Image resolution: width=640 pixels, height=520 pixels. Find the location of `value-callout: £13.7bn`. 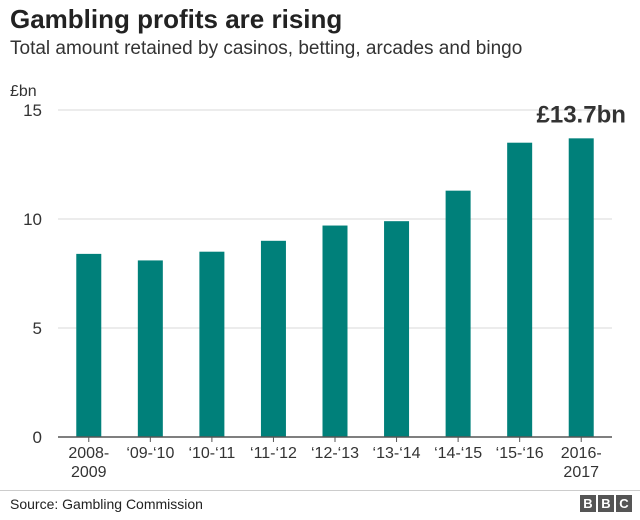

value-callout: £13.7bn is located at coordinates (581, 114).